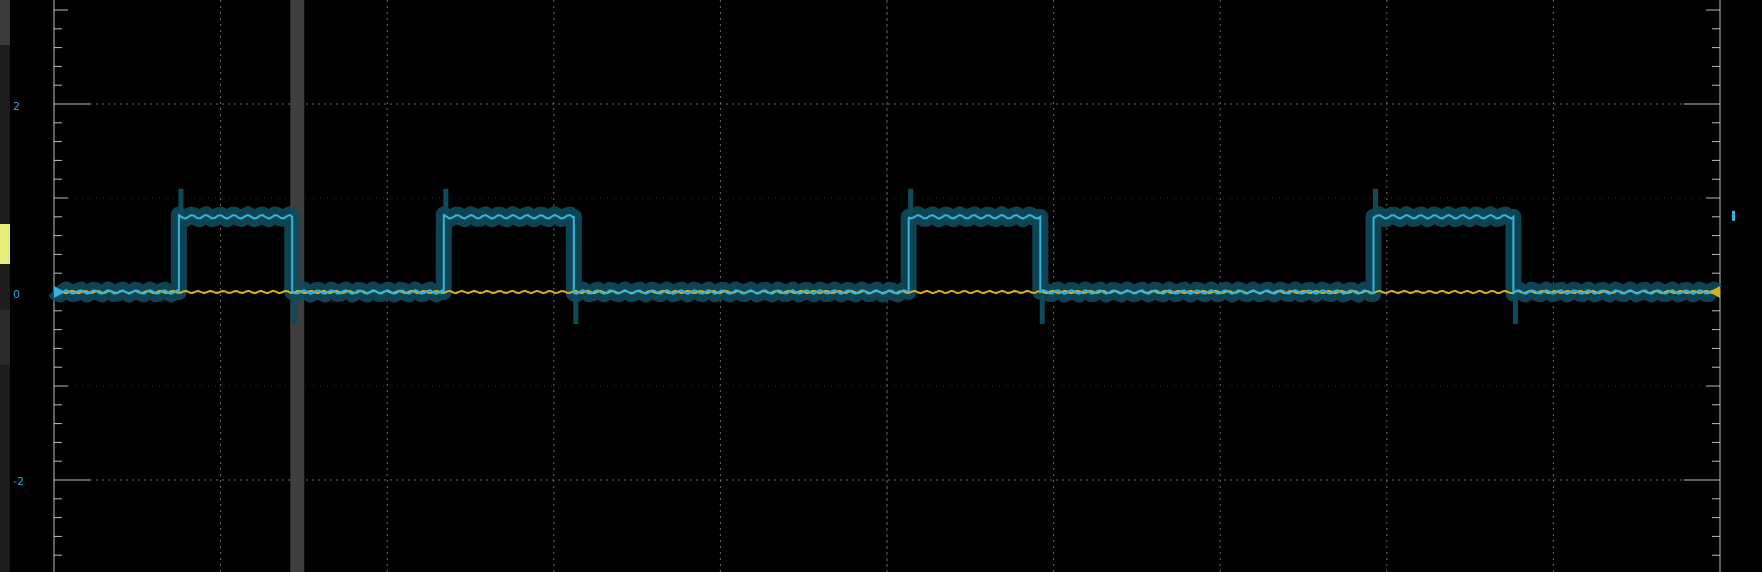  Describe the element at coordinates (16, 106) in the screenshot. I see `y-tick-label-2: 2` at that location.